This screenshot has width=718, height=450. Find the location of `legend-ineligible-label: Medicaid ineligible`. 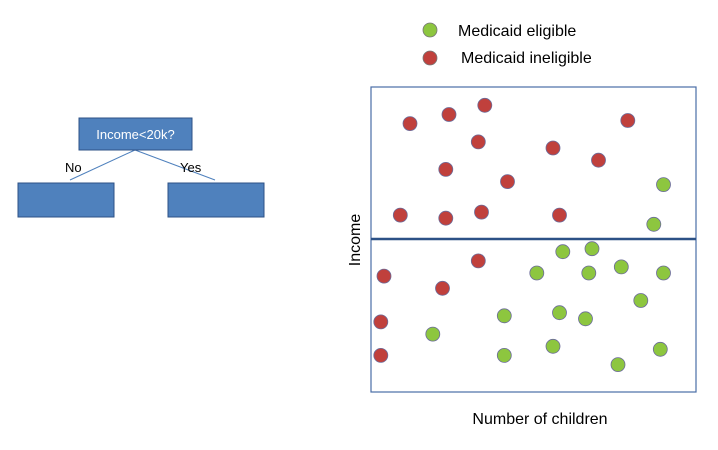

legend-ineligible-label: Medicaid ineligible is located at coordinates (526, 58).